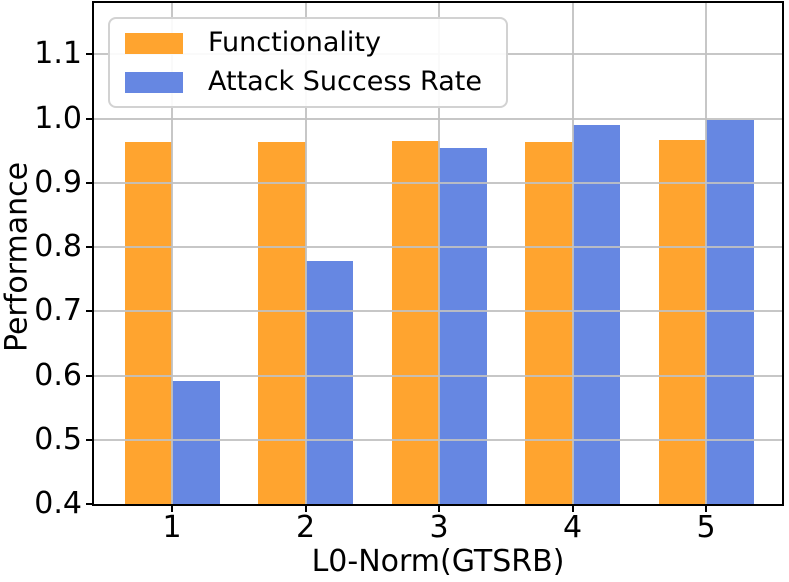 This screenshot has height=582, width=789. I want to click on bar-functionality-x1, so click(148, 322).